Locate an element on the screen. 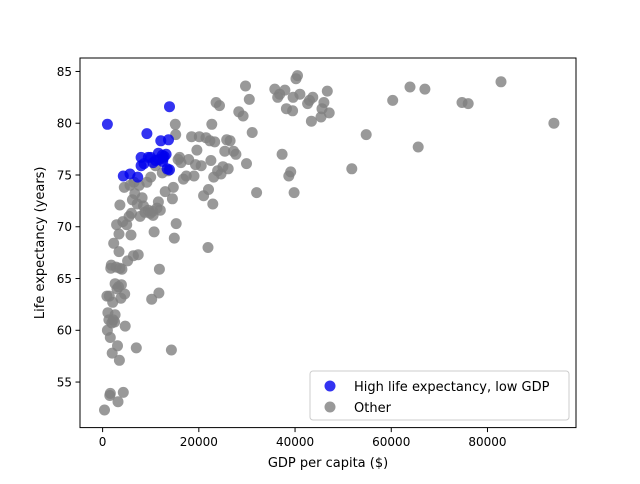 The height and width of the screenshot is (484, 640). legend-label-high-life-expectancy: High life expectancy, low GDP is located at coordinates (452, 387).